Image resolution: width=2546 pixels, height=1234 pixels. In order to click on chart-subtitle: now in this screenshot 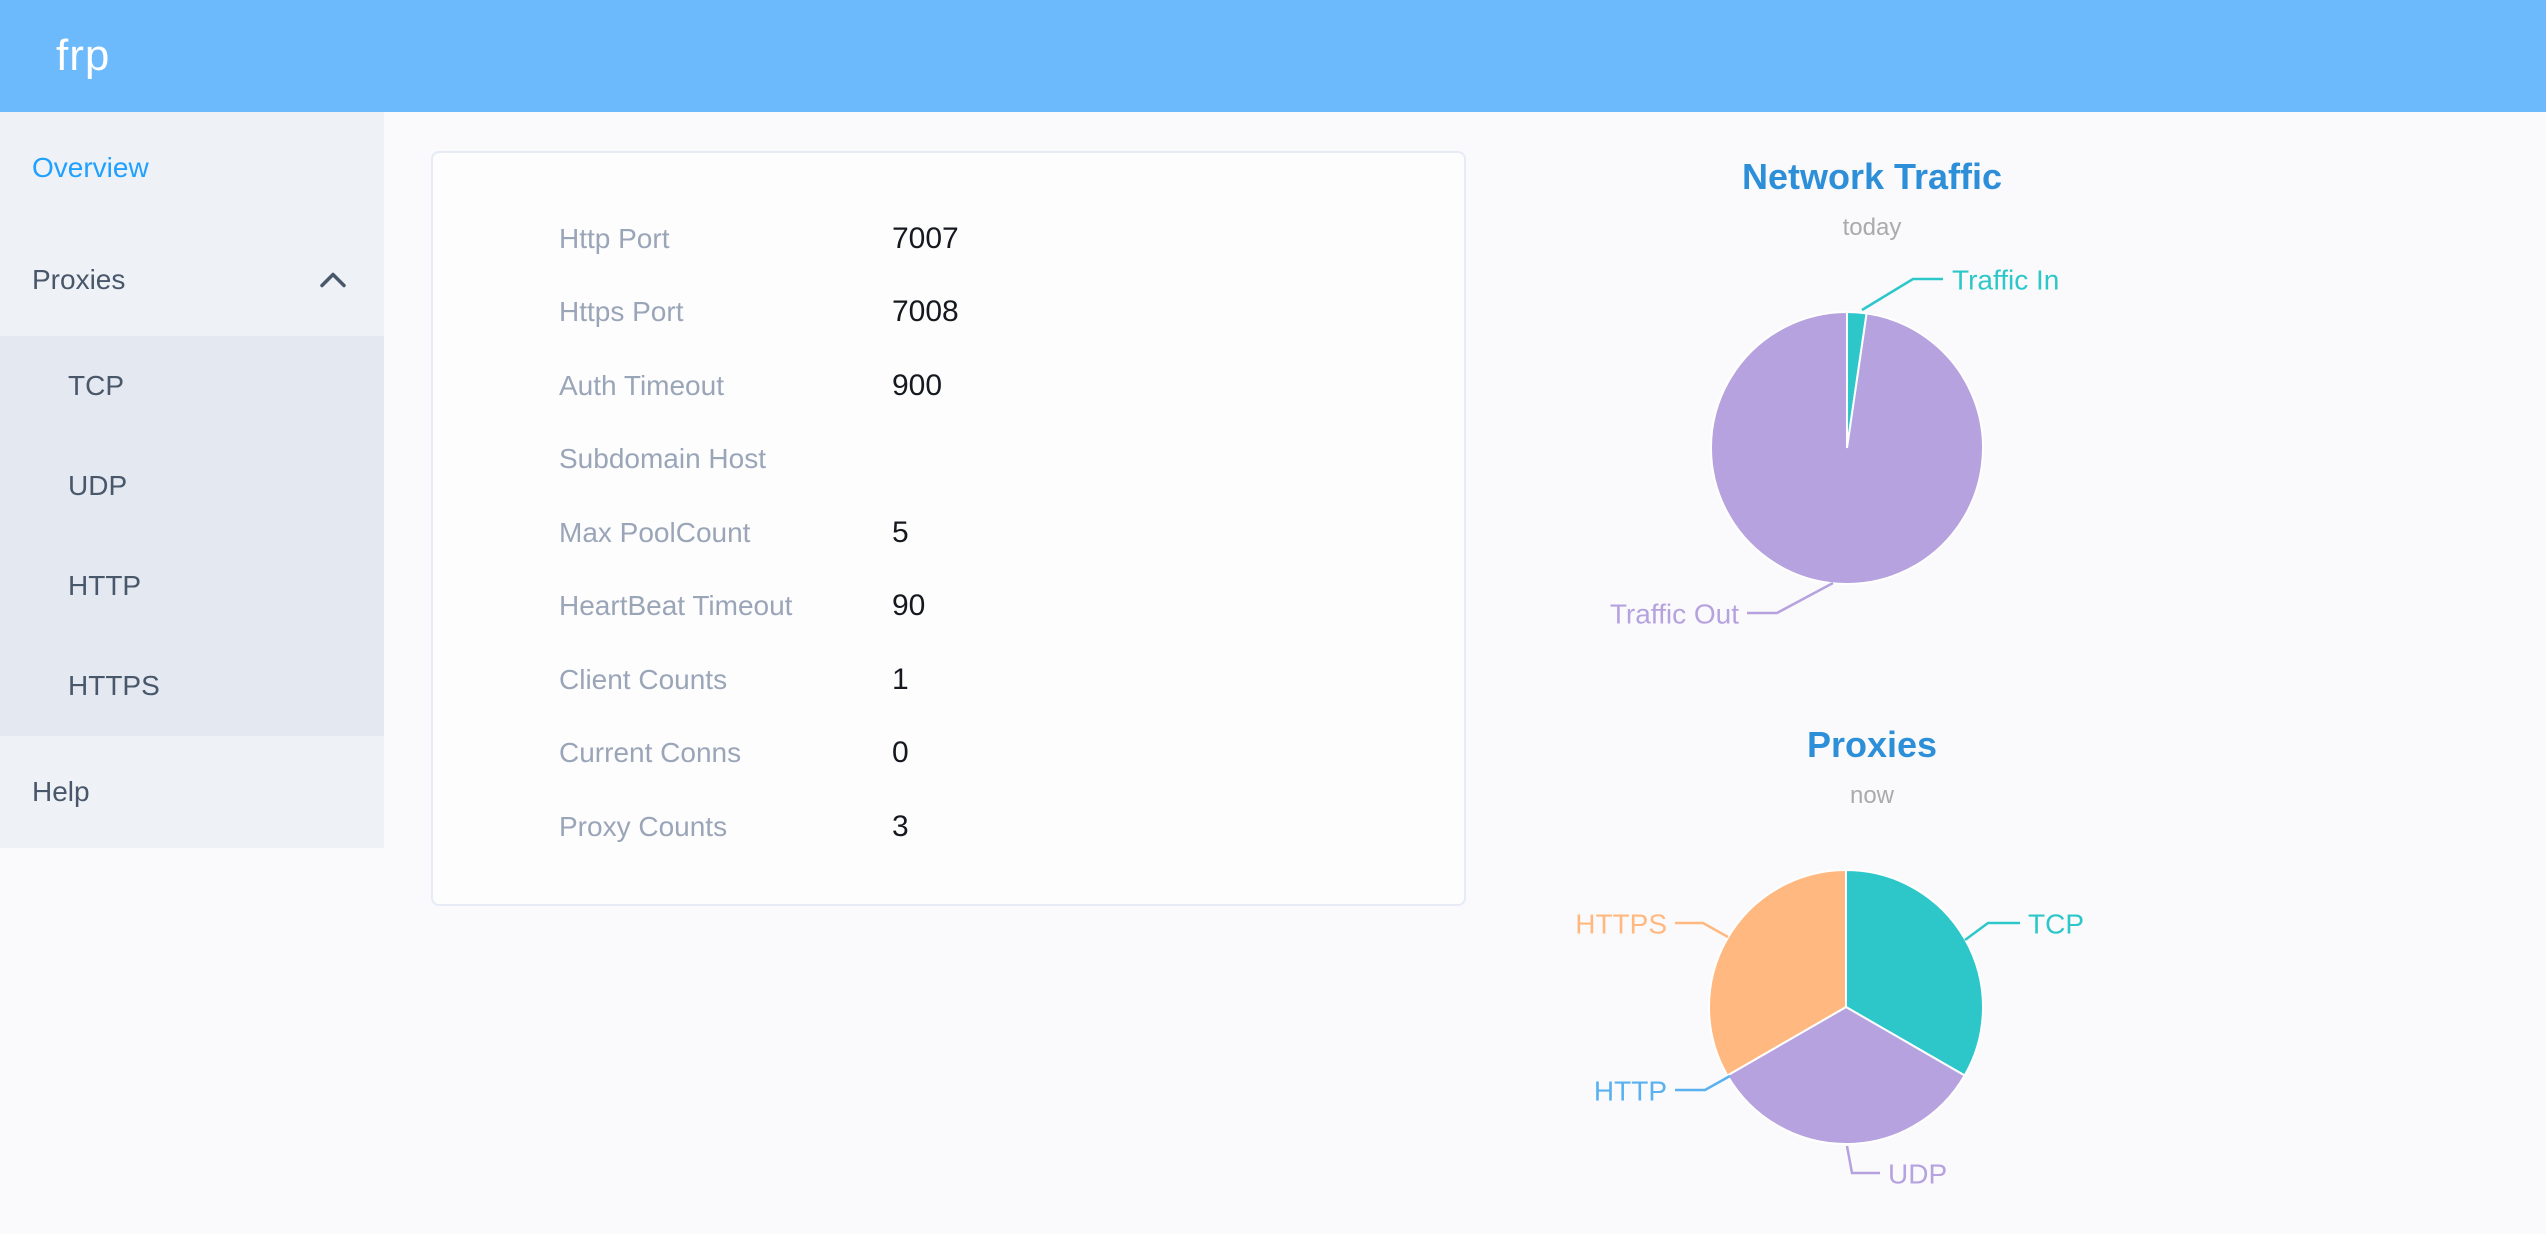, I will do `click(1872, 795)`.